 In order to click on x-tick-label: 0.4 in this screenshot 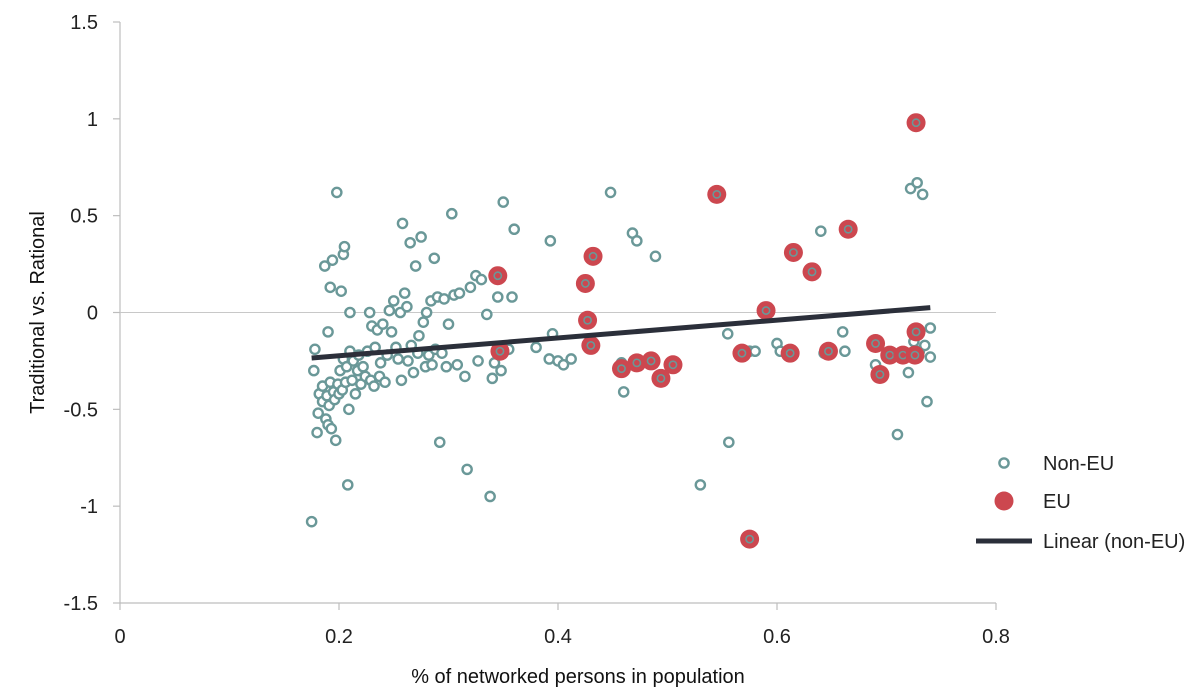, I will do `click(558, 637)`.